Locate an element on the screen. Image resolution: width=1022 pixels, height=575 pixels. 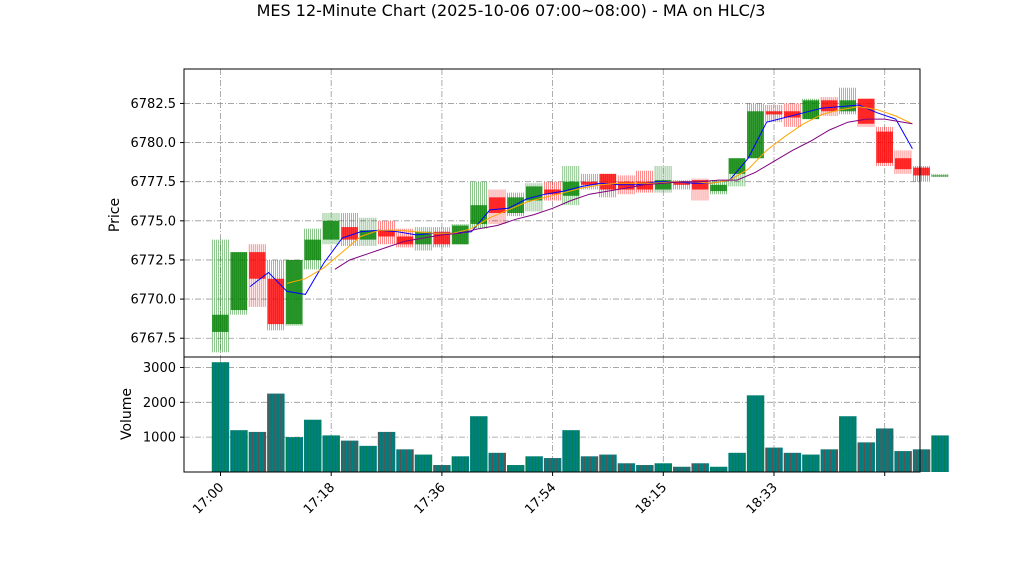
price-tick-label: 6780.0 is located at coordinates (154, 143).